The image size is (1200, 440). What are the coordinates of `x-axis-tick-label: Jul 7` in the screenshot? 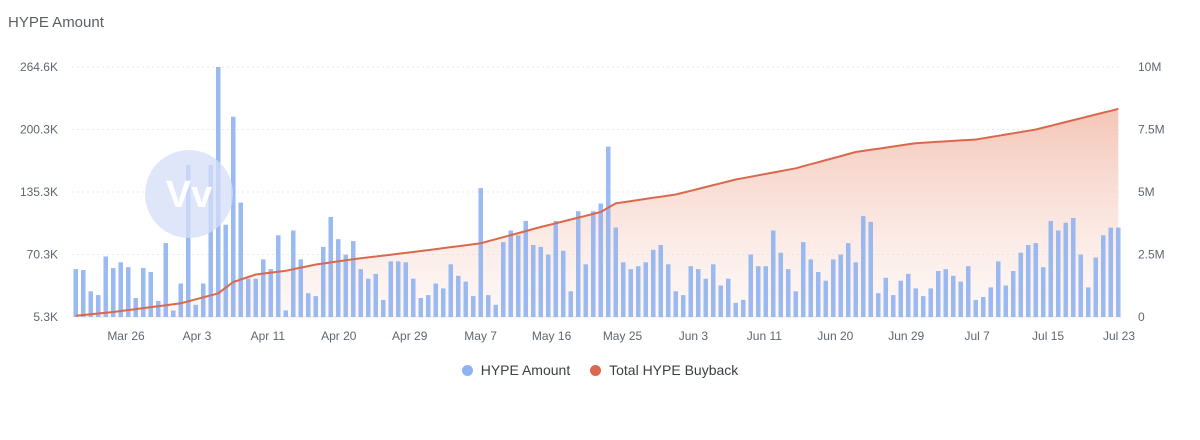 It's located at (977, 336).